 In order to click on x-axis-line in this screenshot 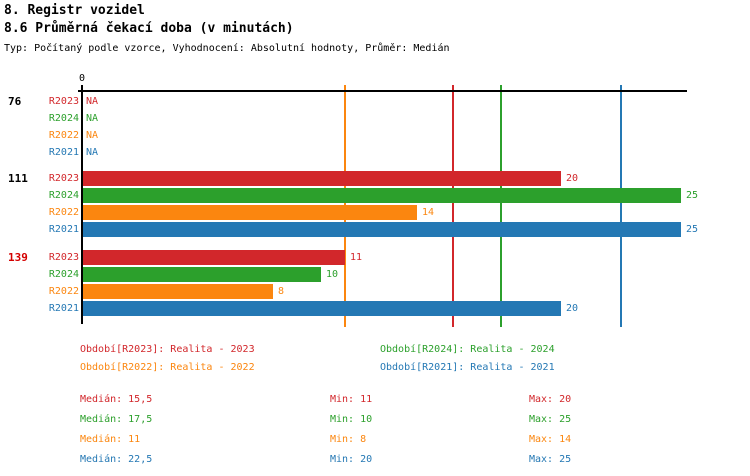, I will do `click(382, 91)`.